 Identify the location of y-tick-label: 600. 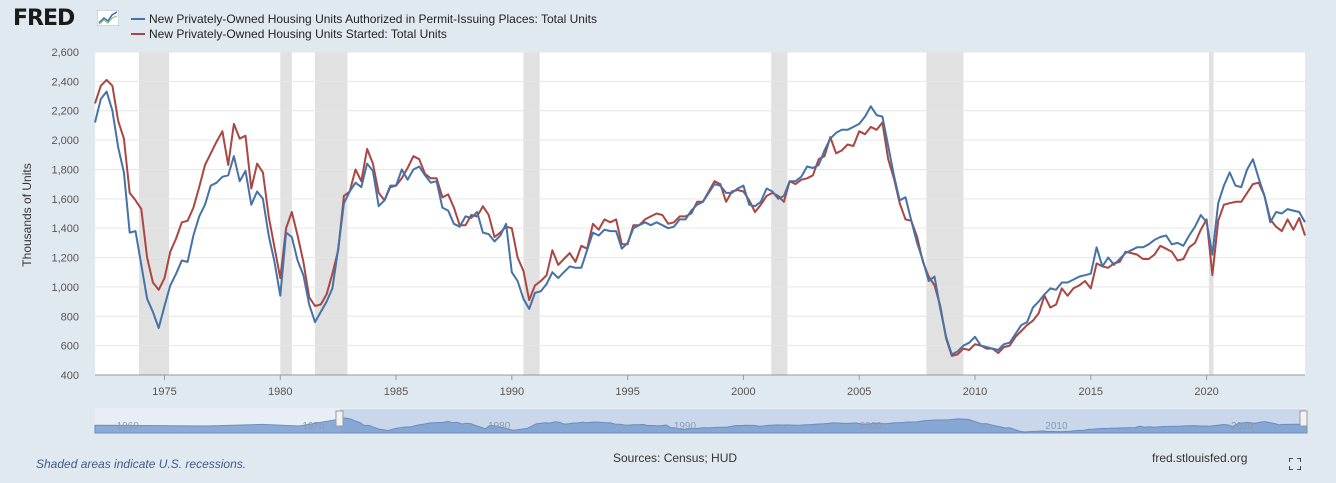
(70, 347).